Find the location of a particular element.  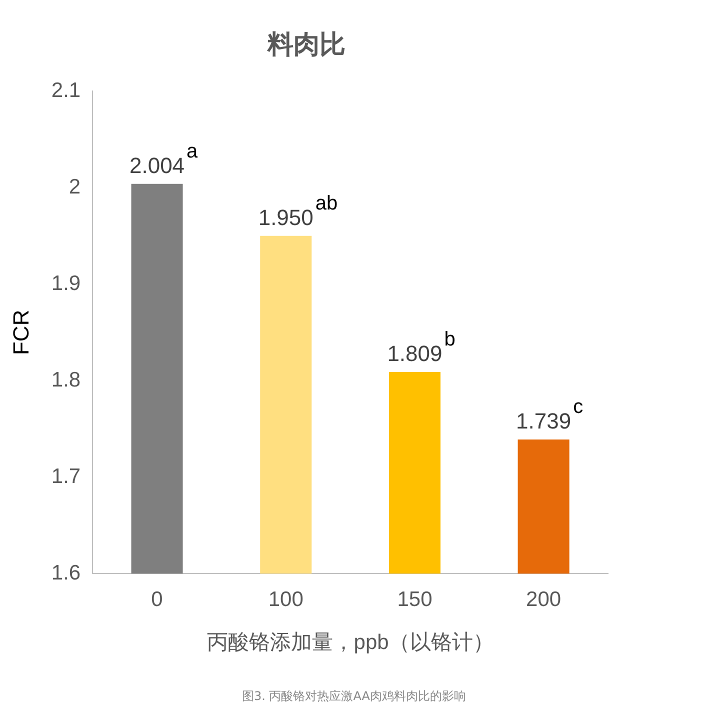

data-label: 2.004 is located at coordinates (157, 165).